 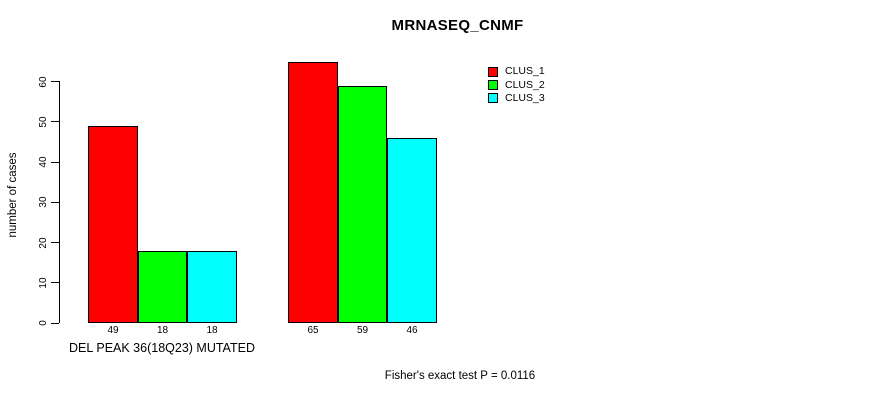 I want to click on bar-clus_1-group1, so click(x=113, y=224).